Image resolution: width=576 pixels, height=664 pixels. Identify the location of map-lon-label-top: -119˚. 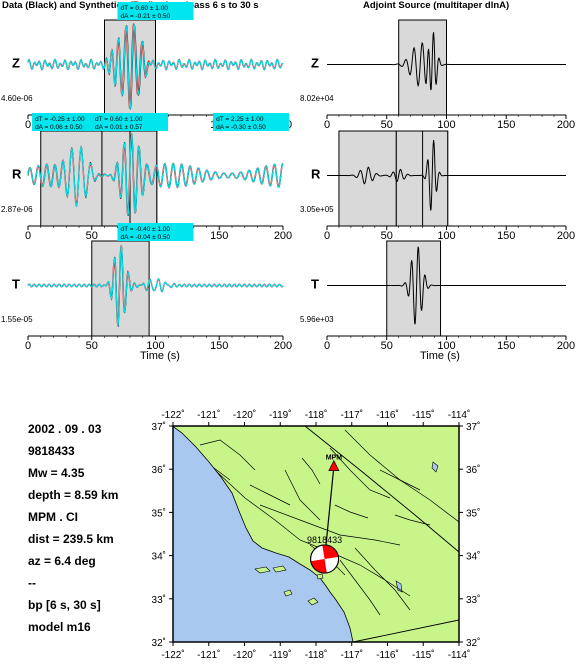
(280, 415).